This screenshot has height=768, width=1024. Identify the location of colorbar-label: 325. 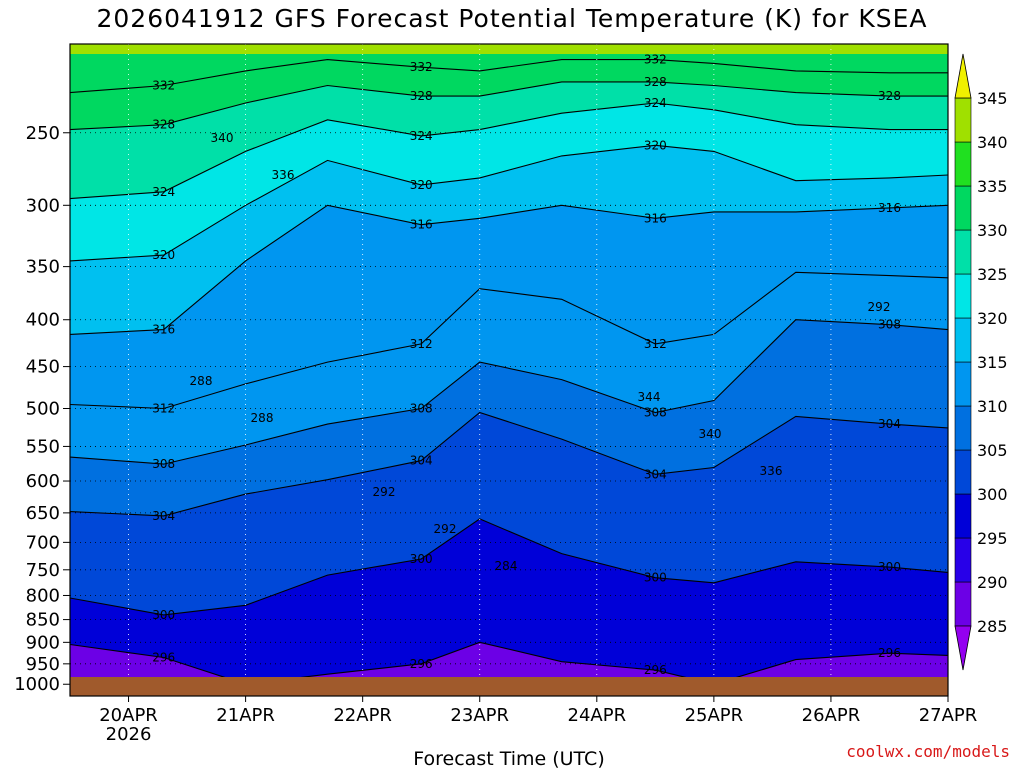
(992, 274).